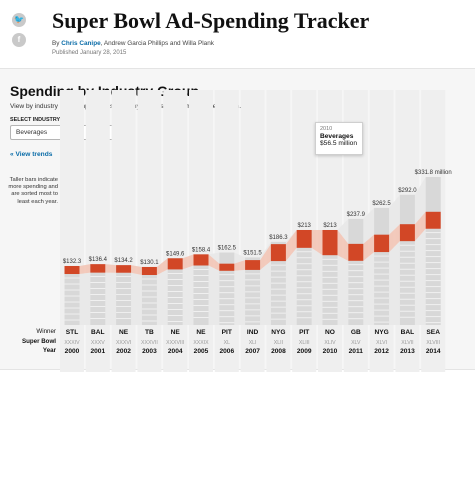  What do you see at coordinates (278, 332) in the screenshot?
I see `winner-label-2008: NYG` at bounding box center [278, 332].